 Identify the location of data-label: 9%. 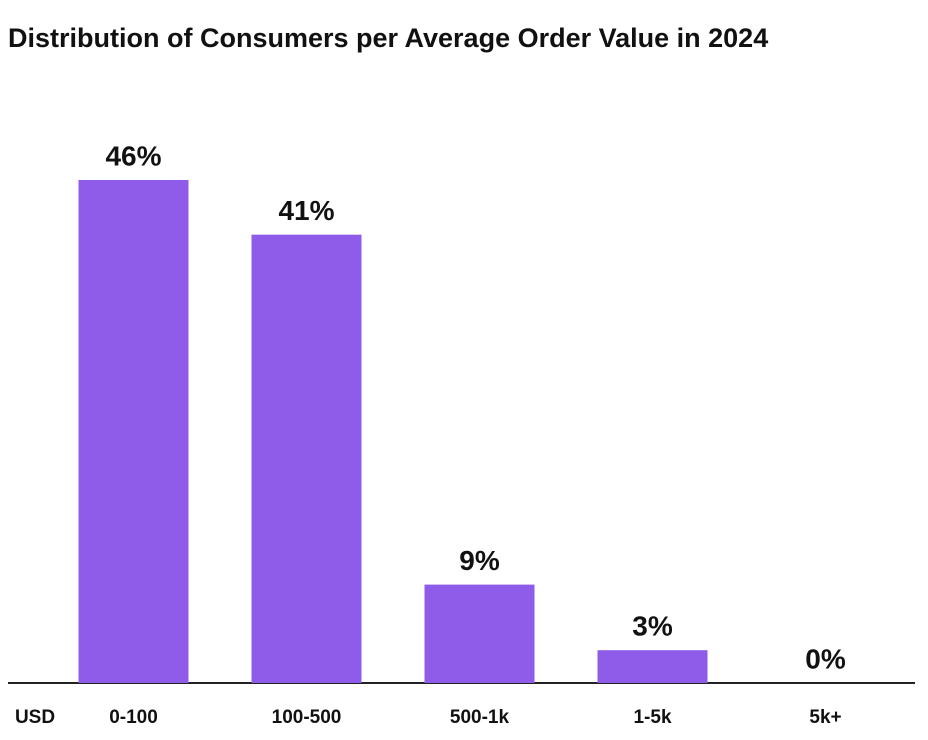
(479, 560).